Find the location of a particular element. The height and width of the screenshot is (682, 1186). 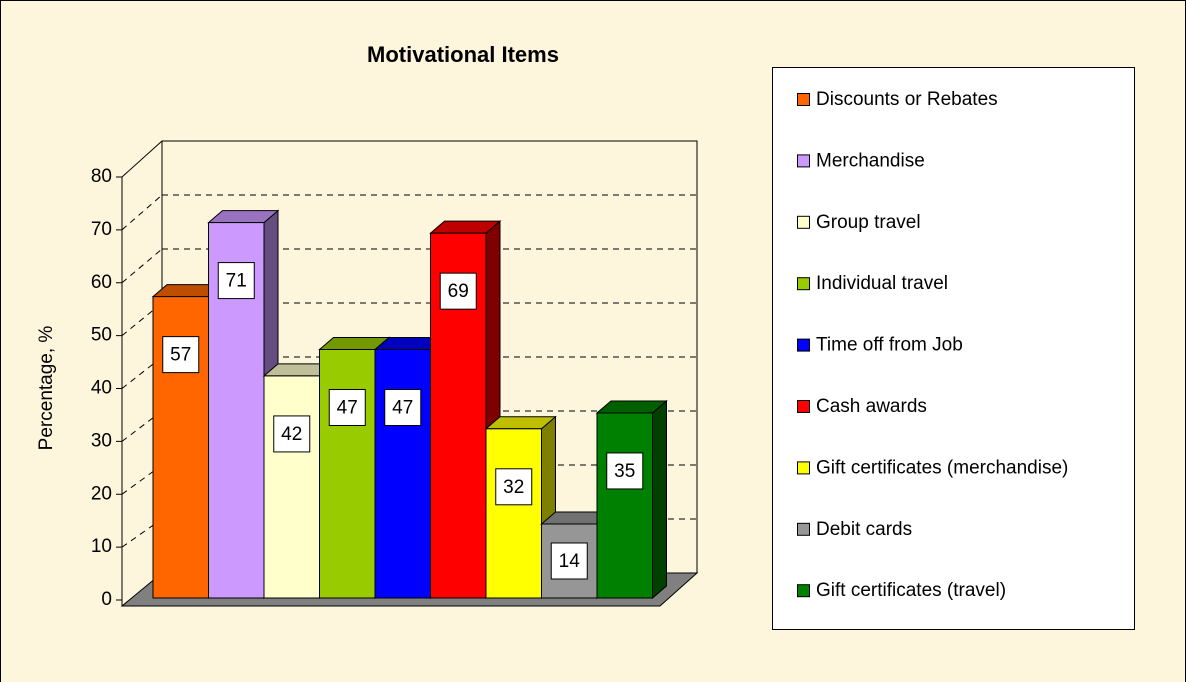

bar: 35 is located at coordinates (631, 499).